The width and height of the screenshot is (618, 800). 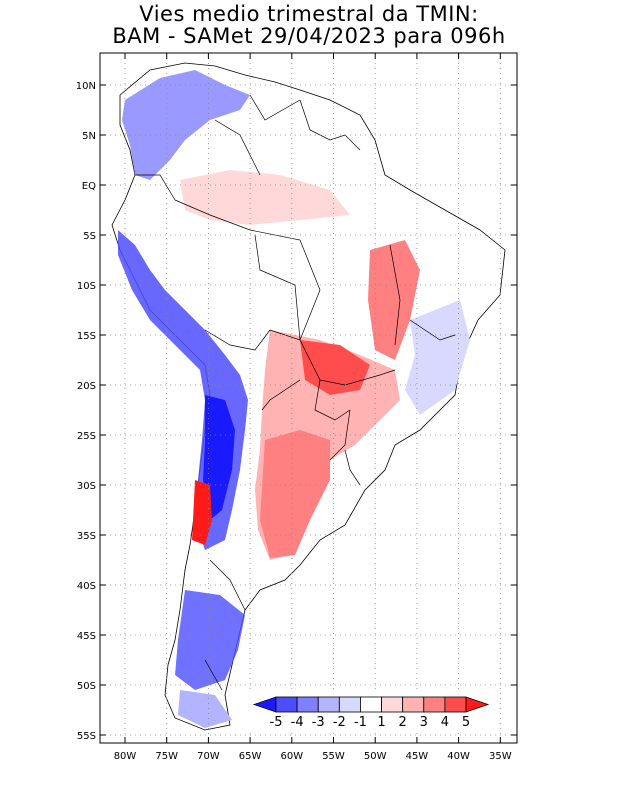 What do you see at coordinates (403, 722) in the screenshot?
I see `colorbar-label: 2` at bounding box center [403, 722].